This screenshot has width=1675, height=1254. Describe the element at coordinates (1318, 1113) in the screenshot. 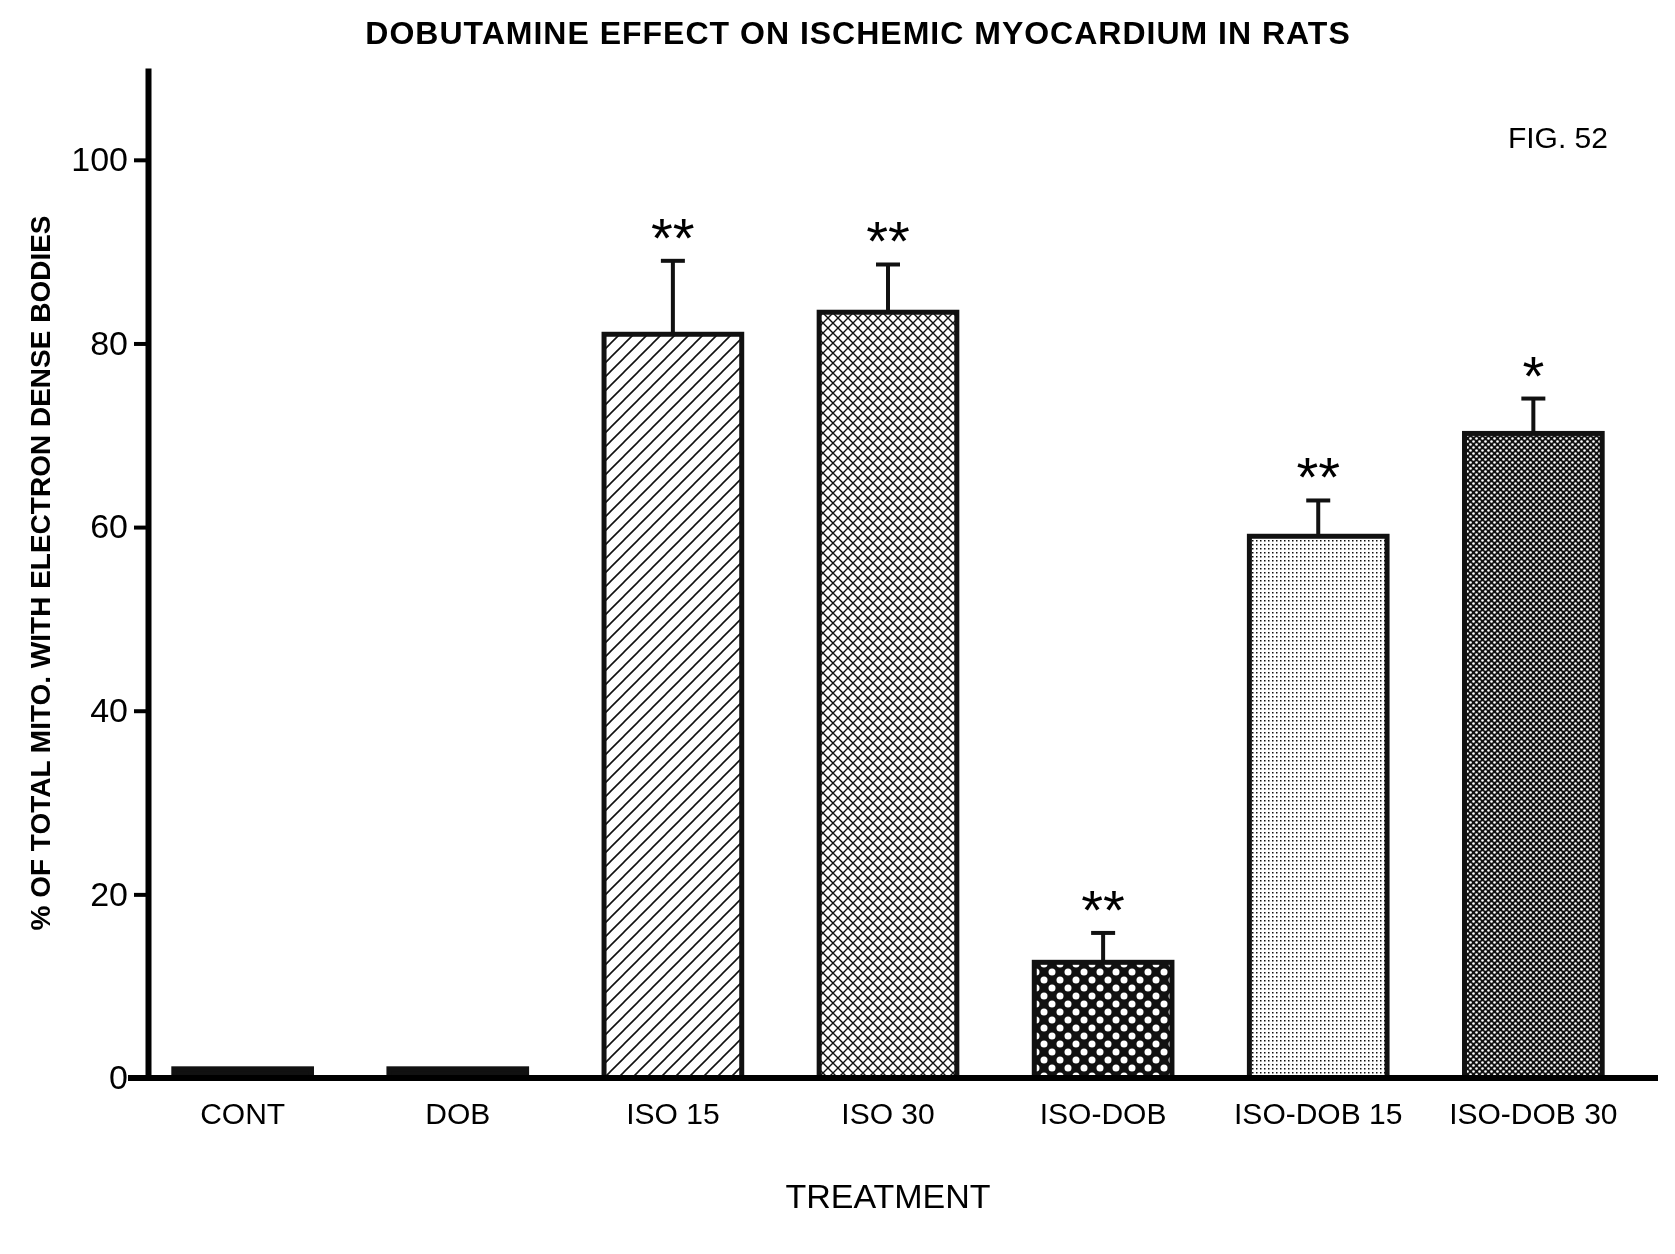

I see `x-tick-label: ISO-DOB 15` at that location.